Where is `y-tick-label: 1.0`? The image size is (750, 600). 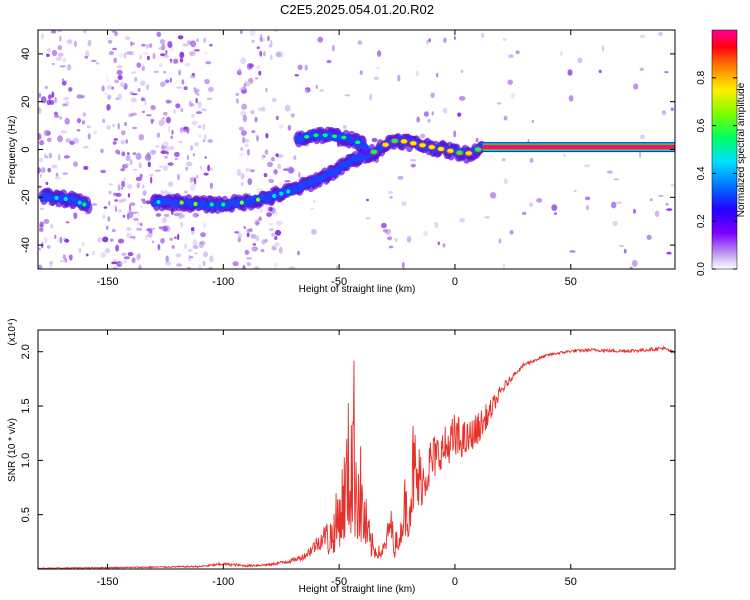 y-tick-label: 1.0 is located at coordinates (26, 460).